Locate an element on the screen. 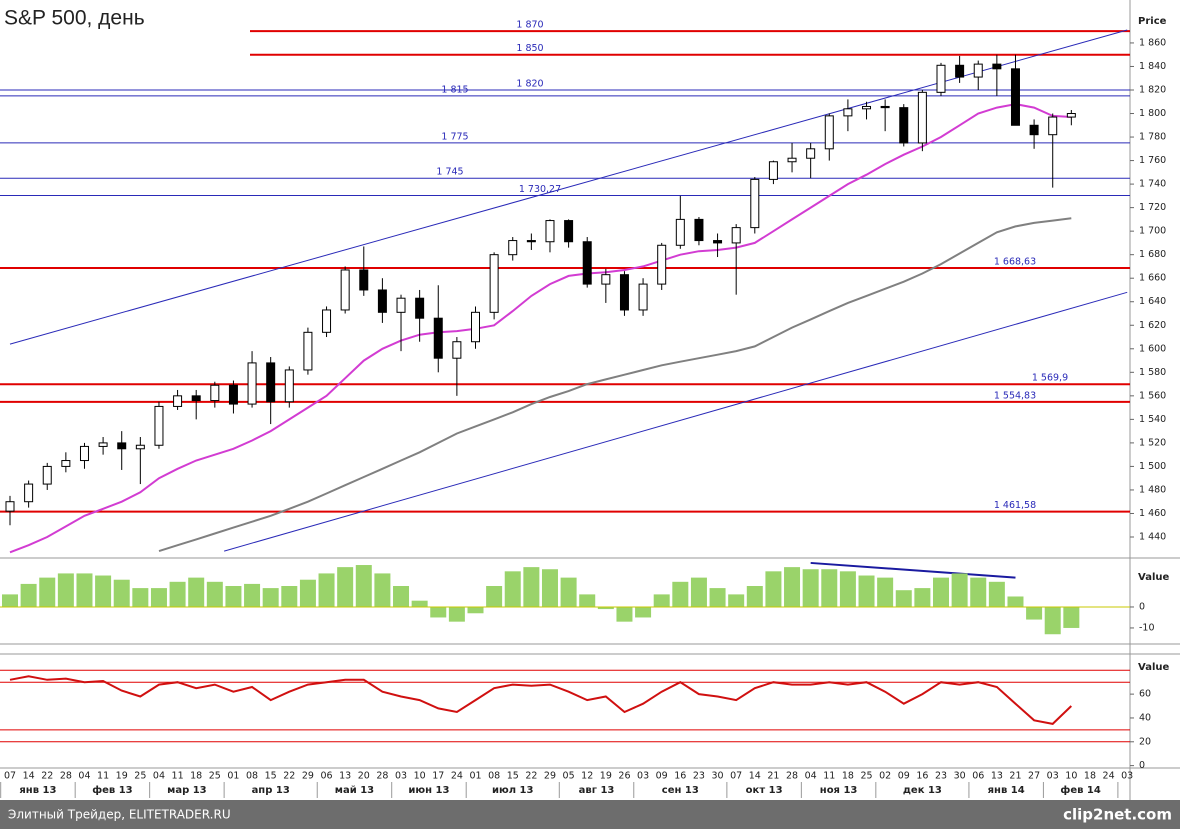 Image resolution: width=1180 pixels, height=829 pixels. y-tick-label: 1 460 is located at coordinates (1152, 513).